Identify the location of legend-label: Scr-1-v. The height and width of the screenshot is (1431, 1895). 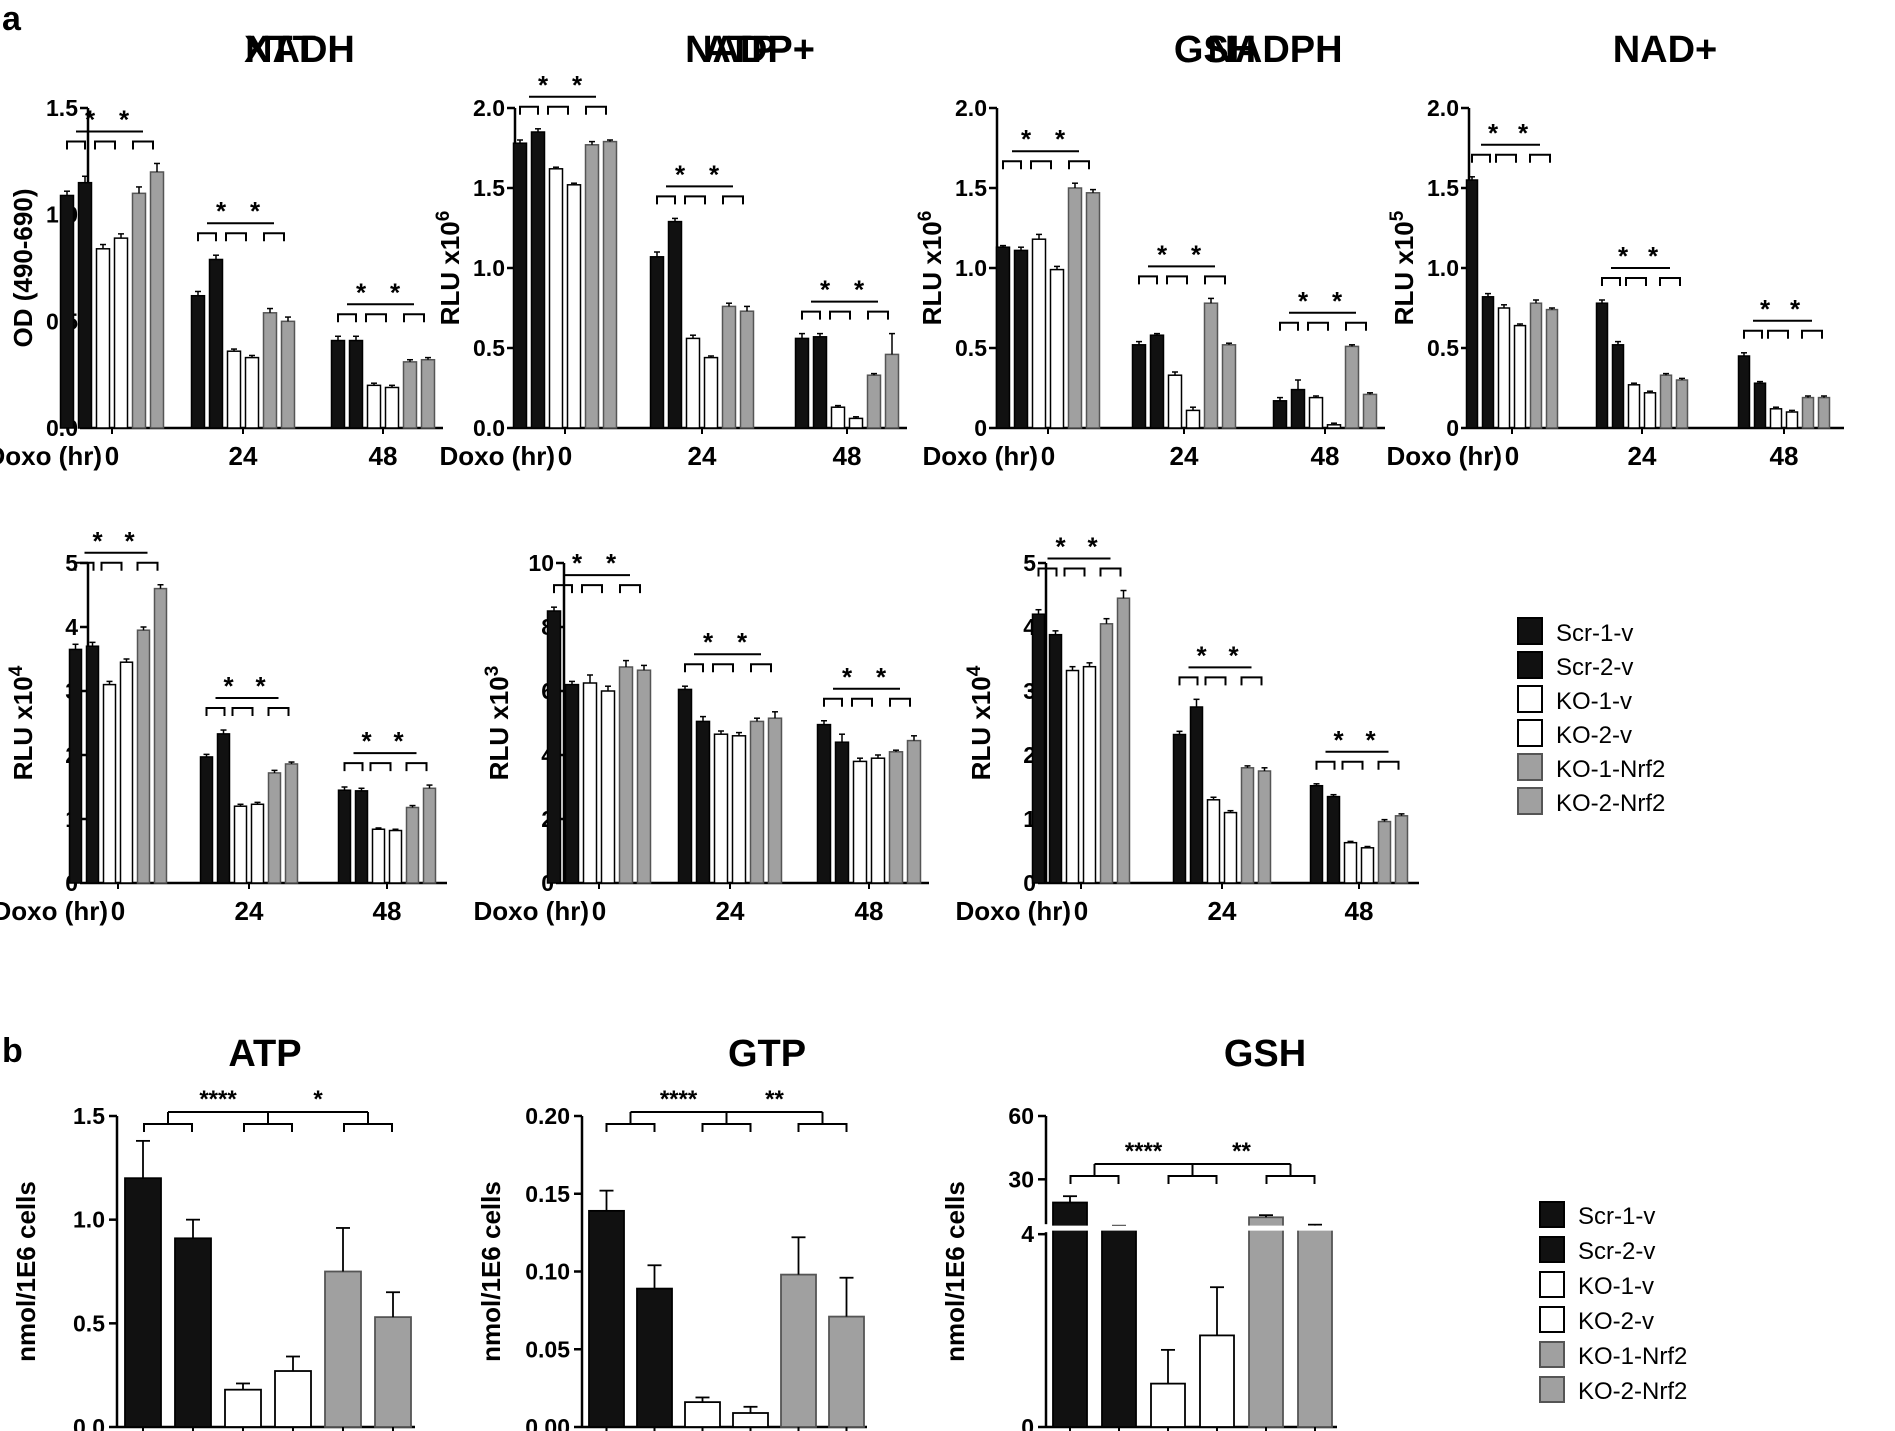
(1594, 633).